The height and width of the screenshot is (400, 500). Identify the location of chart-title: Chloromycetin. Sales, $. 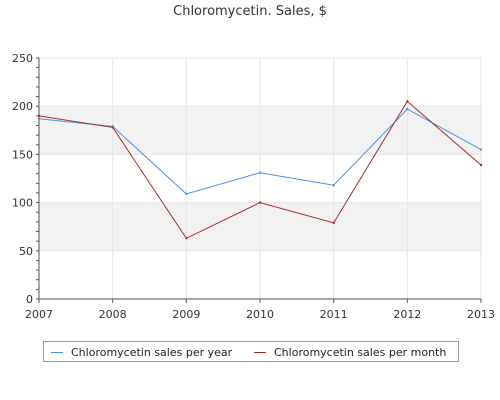
(250, 11).